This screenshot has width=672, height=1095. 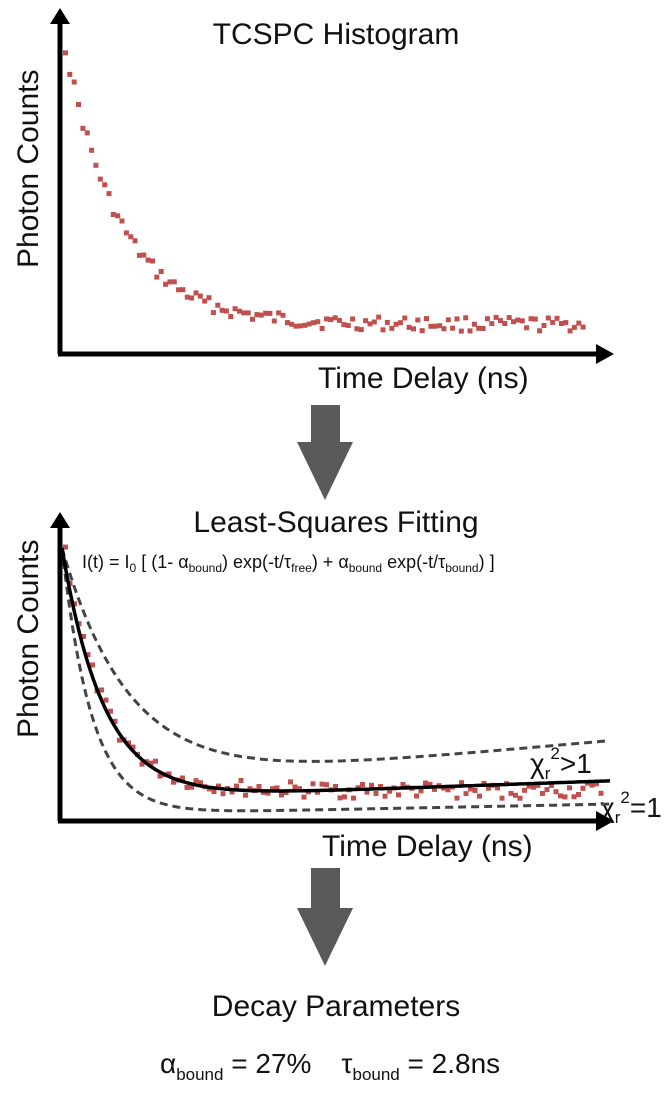 What do you see at coordinates (200, 1074) in the screenshot?
I see `alpha-subscript: bound` at bounding box center [200, 1074].